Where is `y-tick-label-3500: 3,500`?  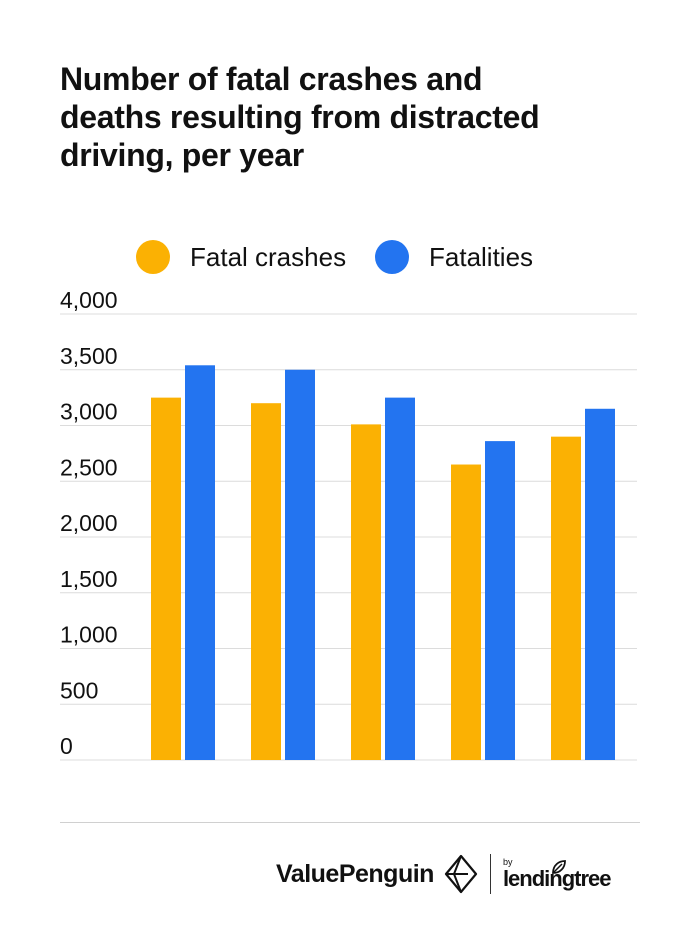
y-tick-label-3500: 3,500 is located at coordinates (89, 356).